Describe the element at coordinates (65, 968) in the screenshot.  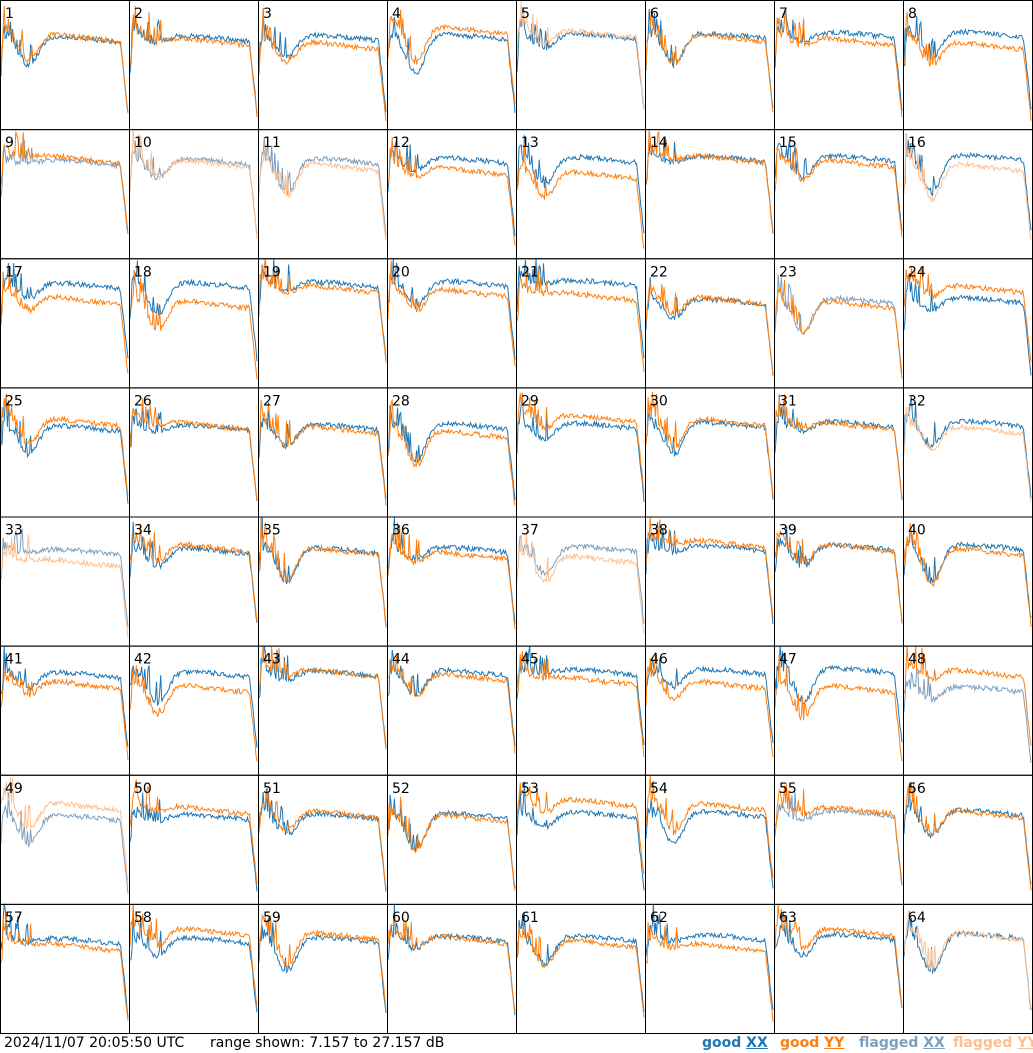
I see `antenna-panel: 57` at that location.